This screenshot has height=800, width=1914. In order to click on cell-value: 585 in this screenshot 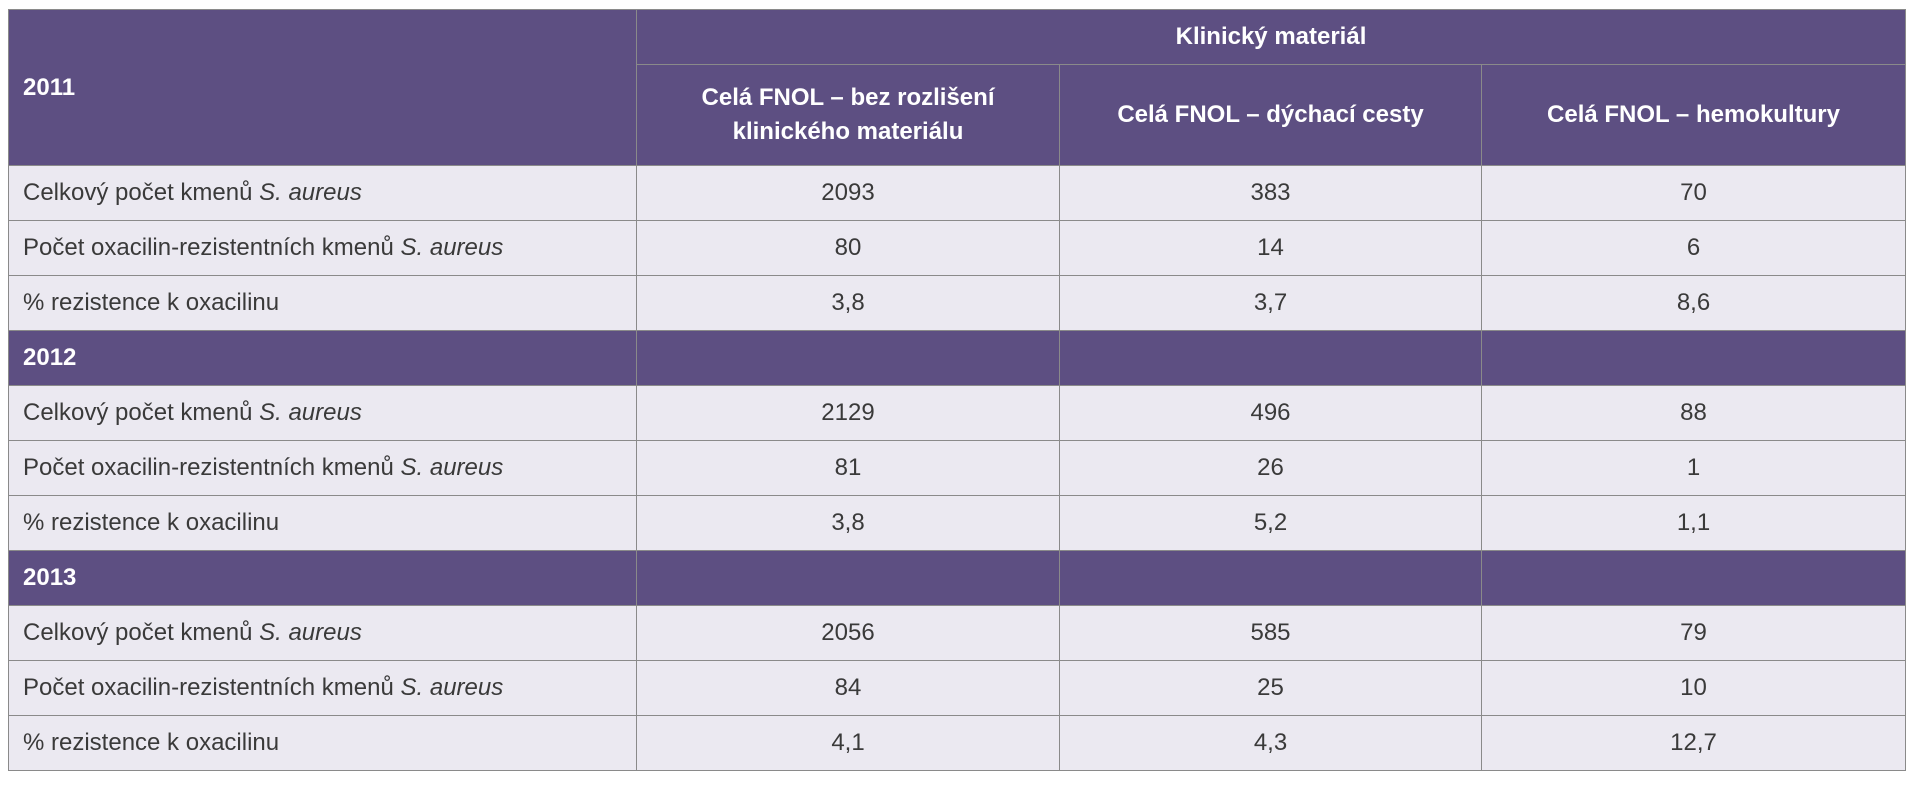, I will do `click(1270, 633)`.